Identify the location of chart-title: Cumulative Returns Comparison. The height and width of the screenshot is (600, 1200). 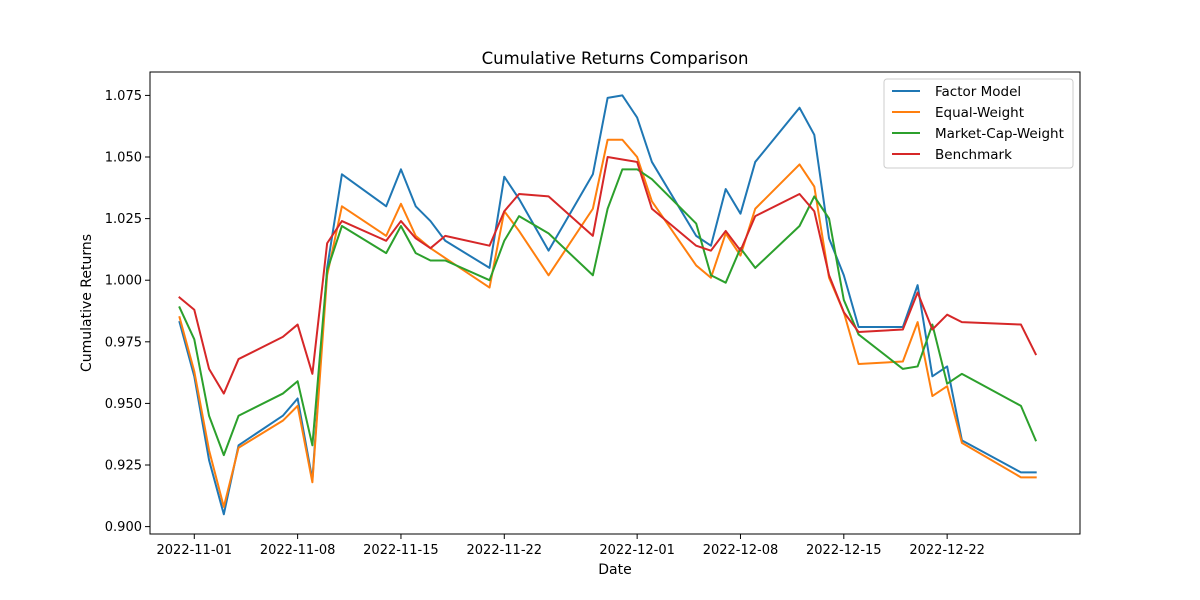
(615, 58).